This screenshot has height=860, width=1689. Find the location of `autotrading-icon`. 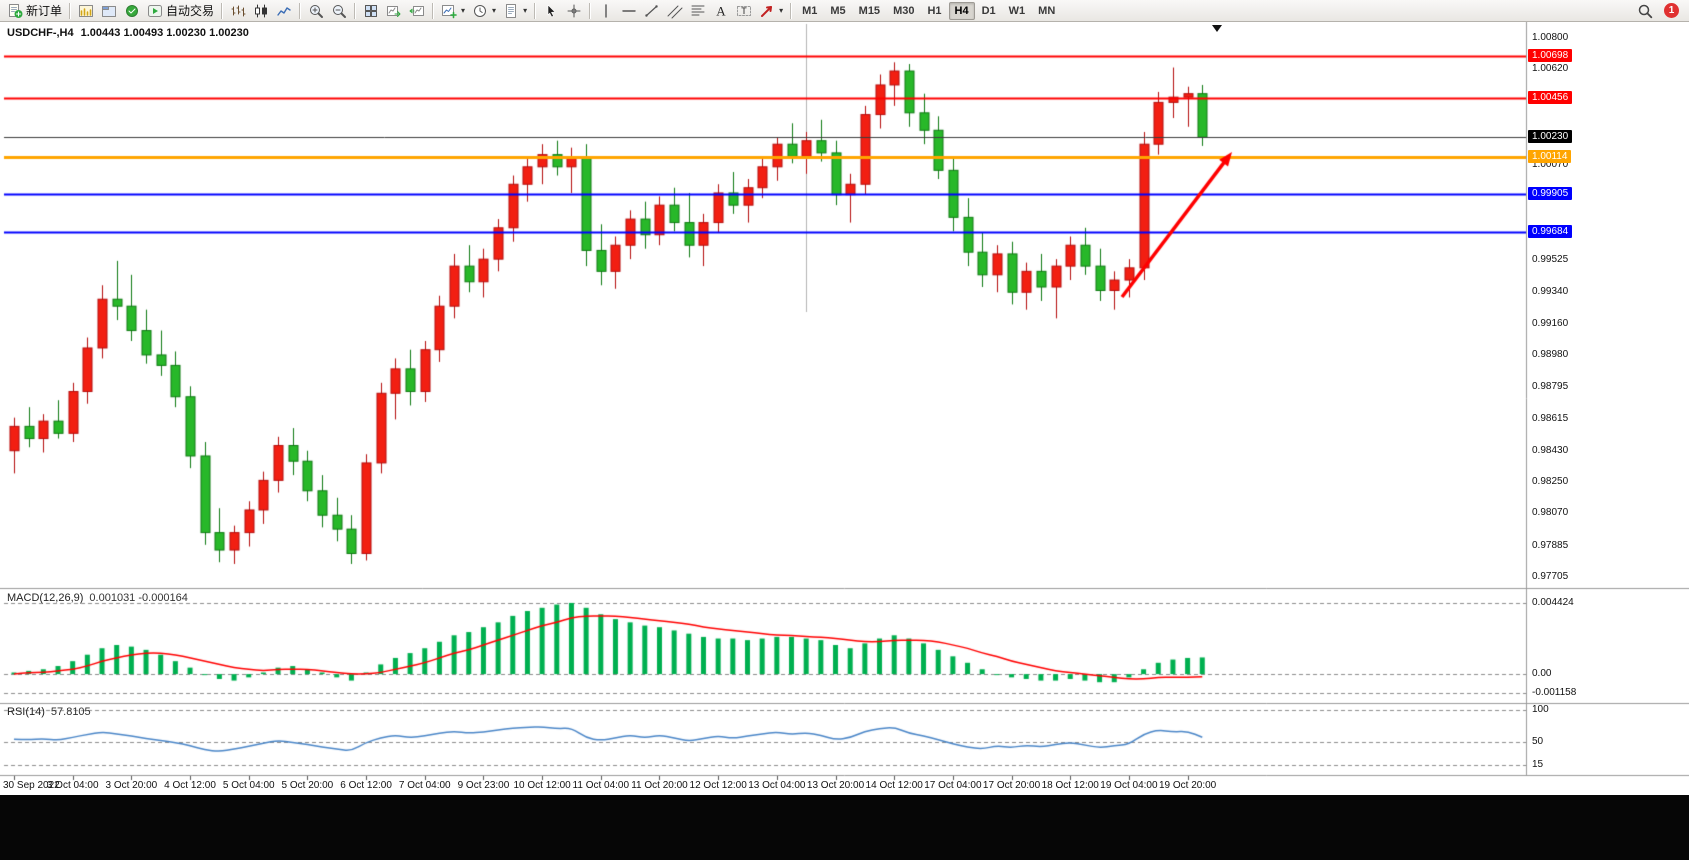

autotrading-icon is located at coordinates (155, 11).